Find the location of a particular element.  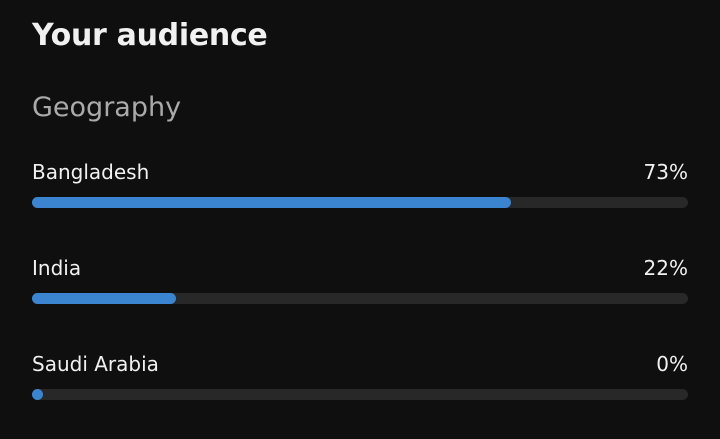

audience-row: Saudi Arabia 0% is located at coordinates (360, 382).